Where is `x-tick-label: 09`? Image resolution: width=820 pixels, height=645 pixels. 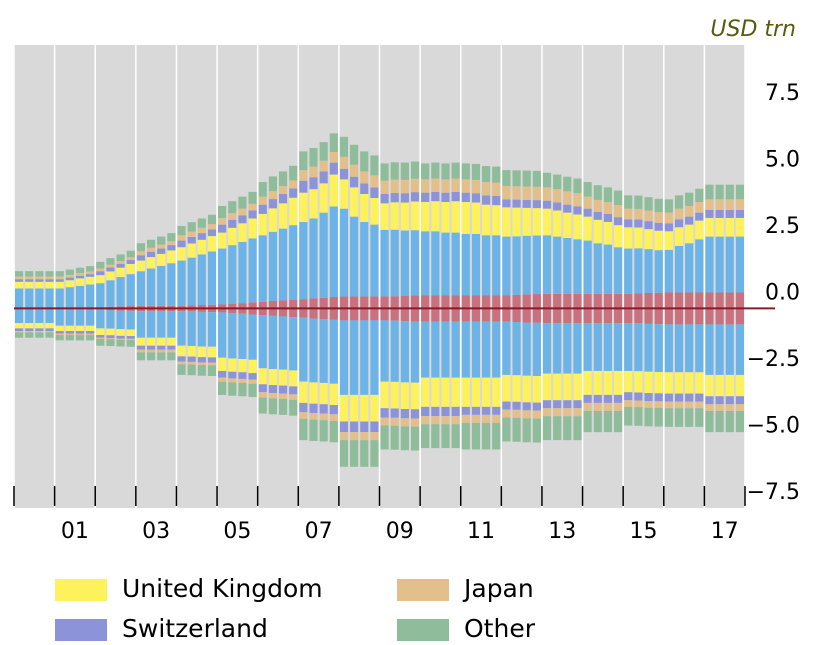 x-tick-label: 09 is located at coordinates (400, 531).